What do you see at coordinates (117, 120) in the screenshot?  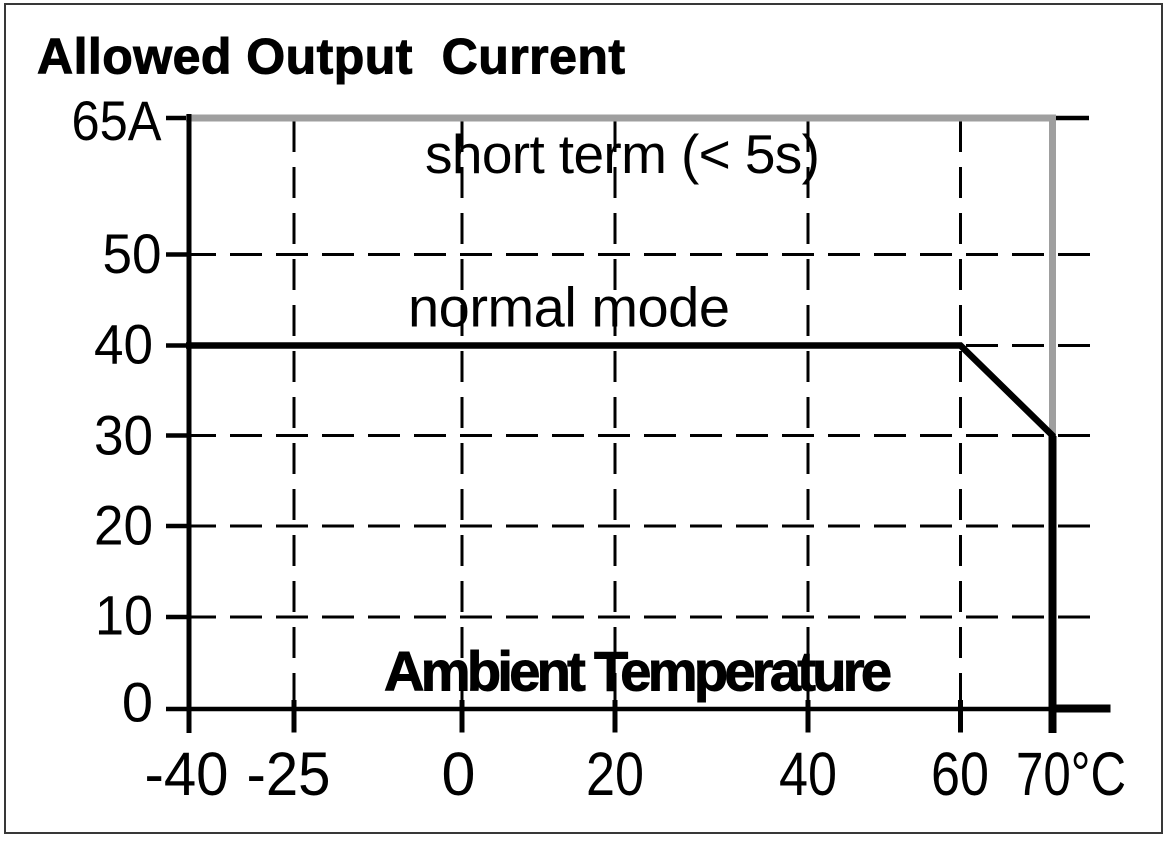 I see `svg-text: 65A` at bounding box center [117, 120].